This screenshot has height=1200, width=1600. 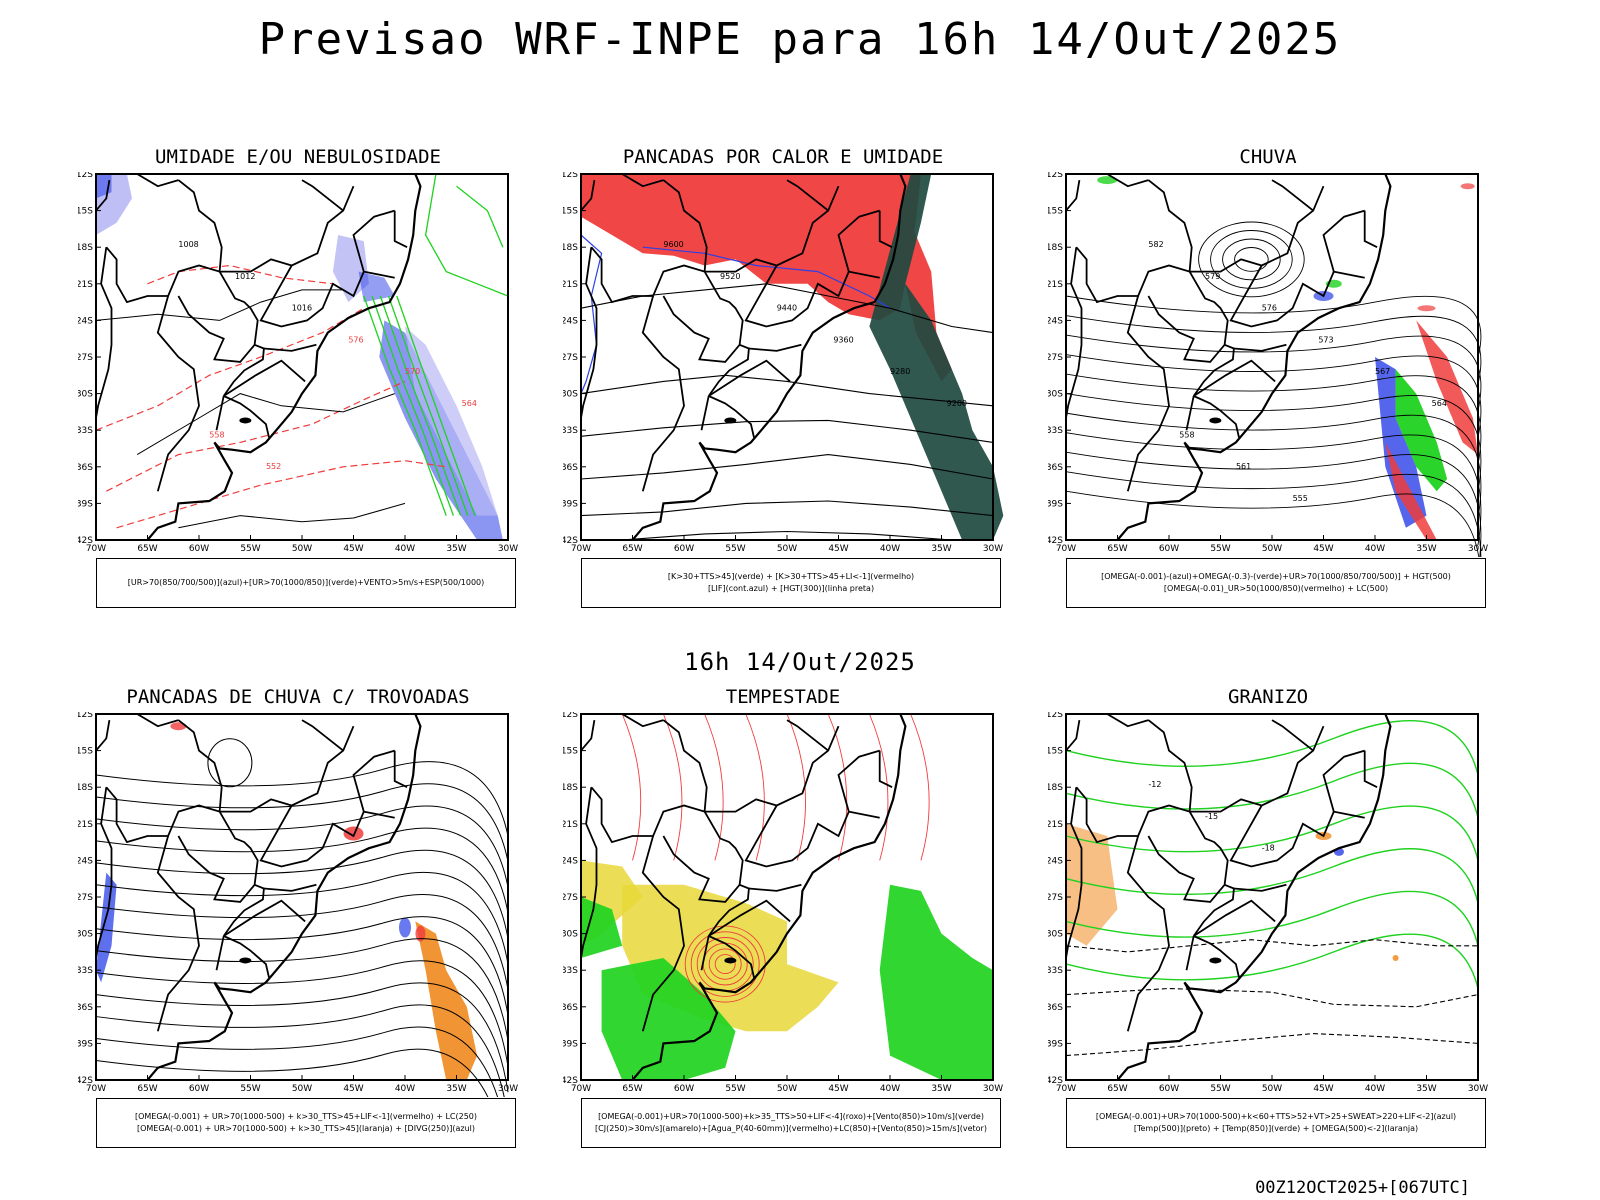 I want to click on storm-area, so click(x=420, y=933).